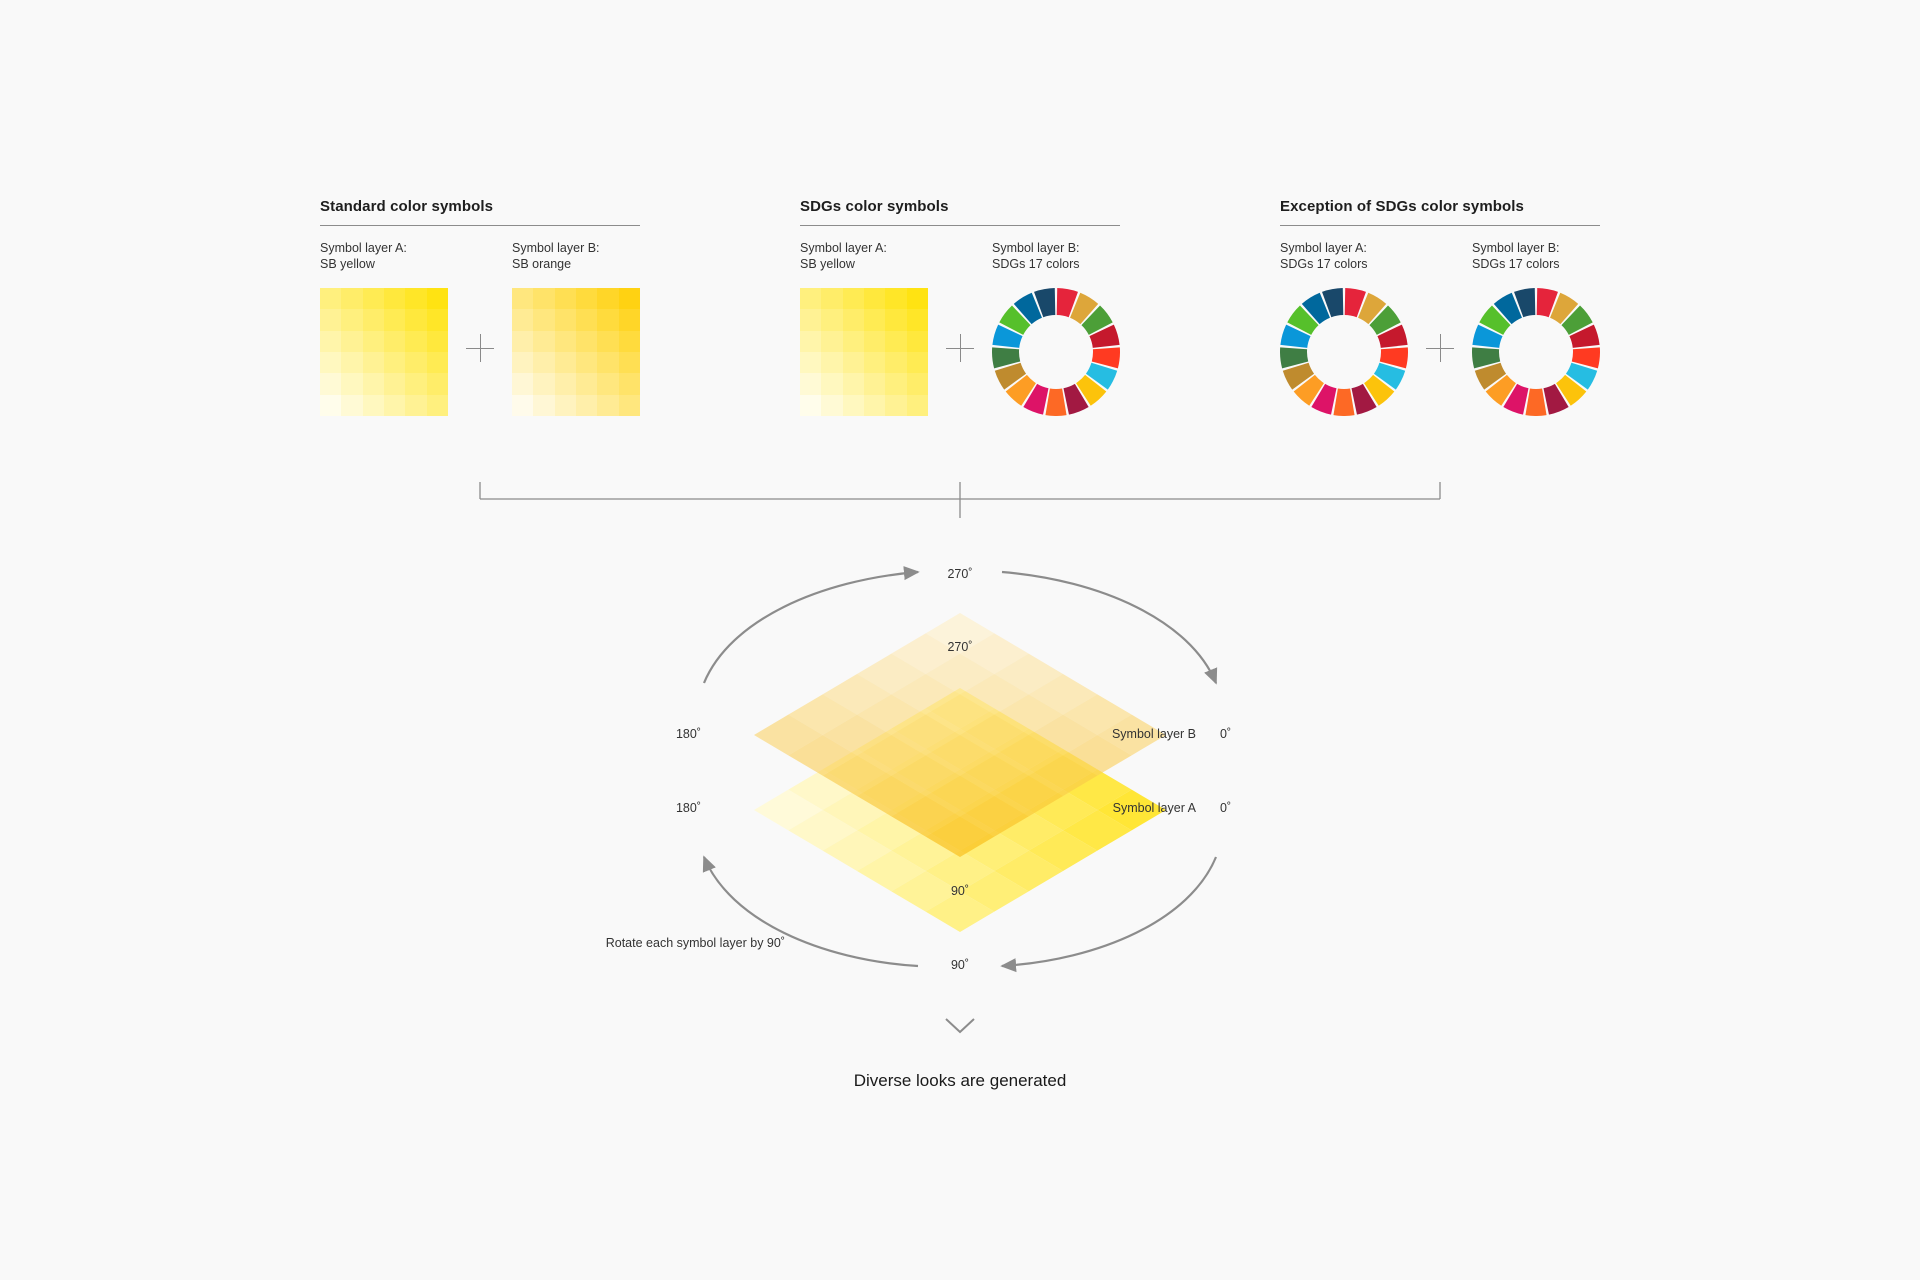 The image size is (1920, 1280). I want to click on arrow-bottom-right, so click(1109, 914).